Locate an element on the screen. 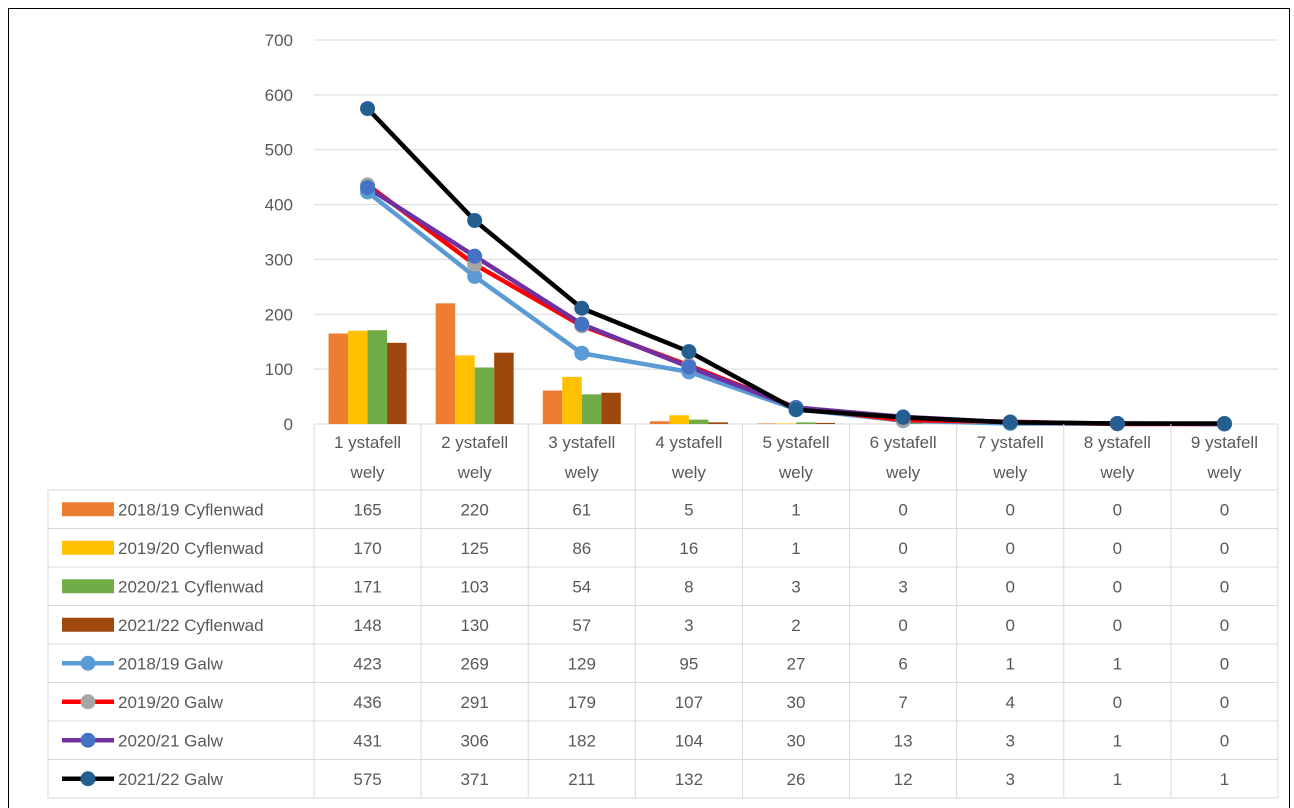 This screenshot has width=1294, height=808. table-value: 5 is located at coordinates (688, 509).